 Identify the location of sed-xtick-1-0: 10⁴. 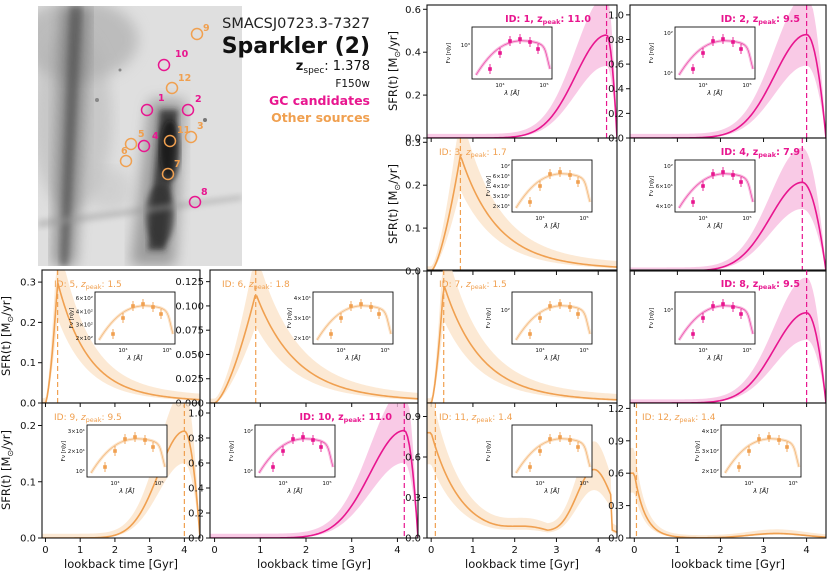
(500, 85).